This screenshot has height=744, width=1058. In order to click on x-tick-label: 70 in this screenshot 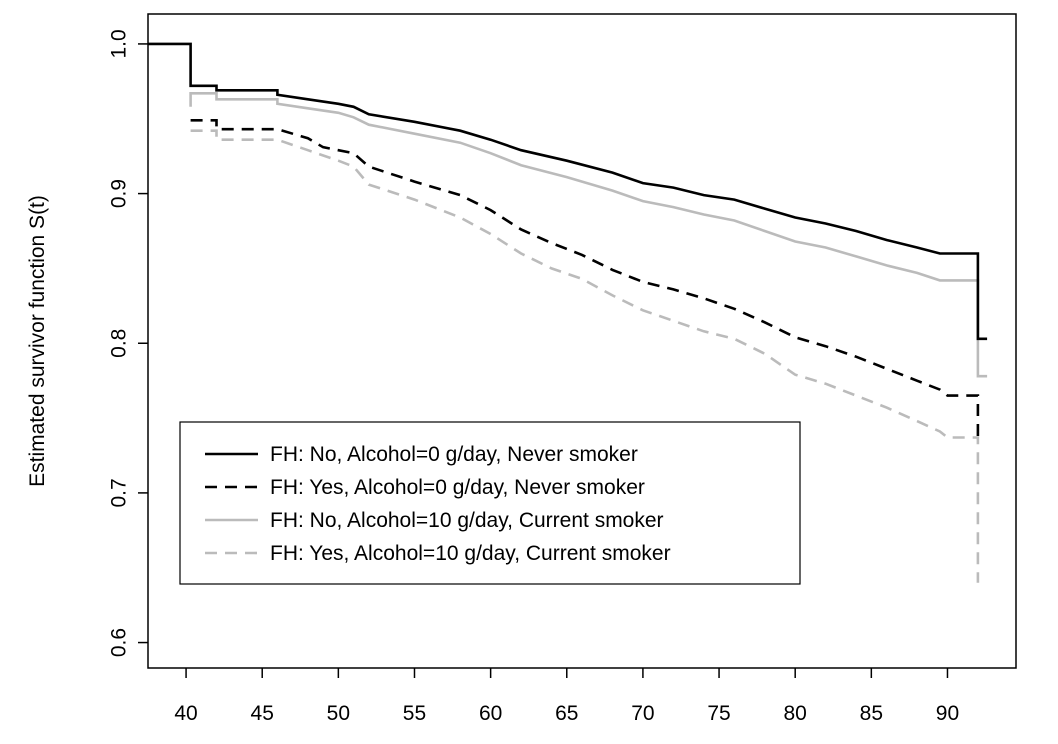, I will do `click(642, 713)`.